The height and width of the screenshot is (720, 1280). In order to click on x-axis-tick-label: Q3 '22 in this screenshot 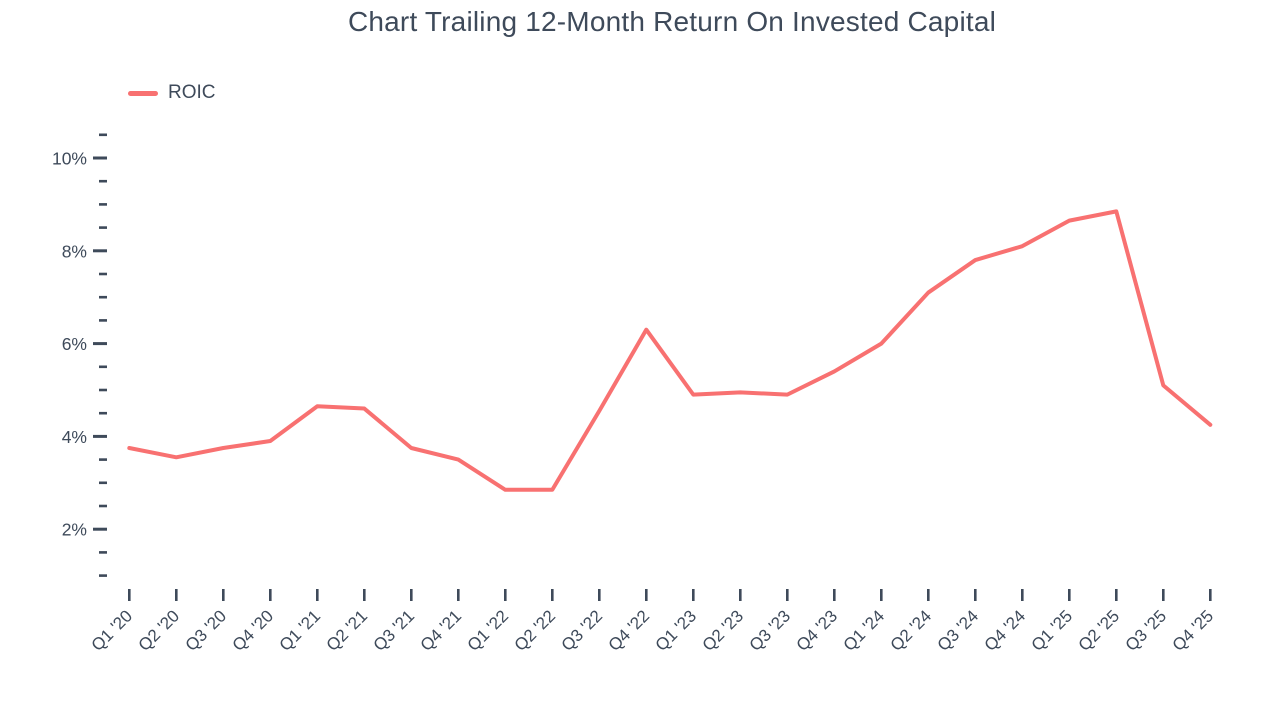, I will do `click(582, 630)`.